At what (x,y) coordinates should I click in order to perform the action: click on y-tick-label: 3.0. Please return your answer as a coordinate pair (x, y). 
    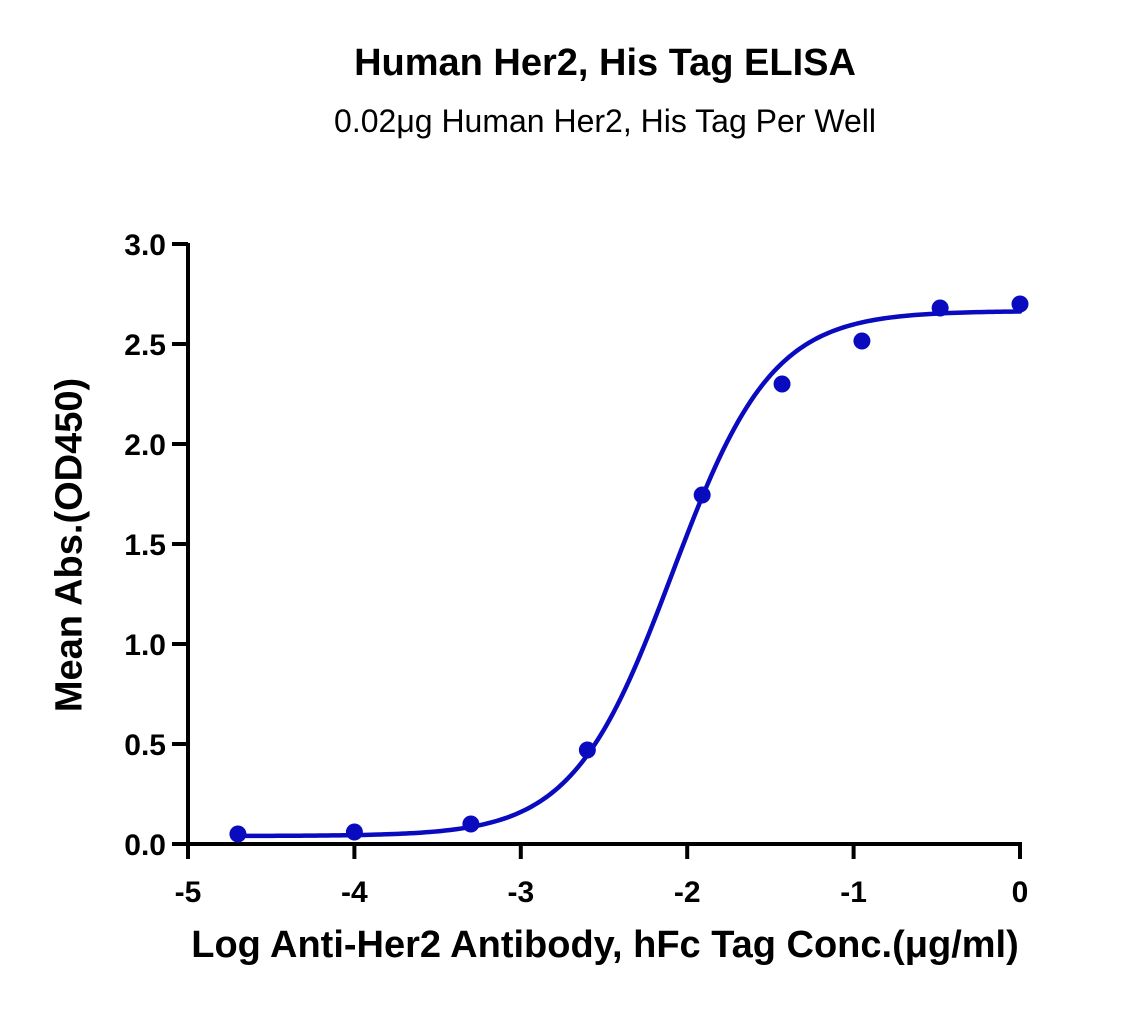
    Looking at the image, I should click on (145, 245).